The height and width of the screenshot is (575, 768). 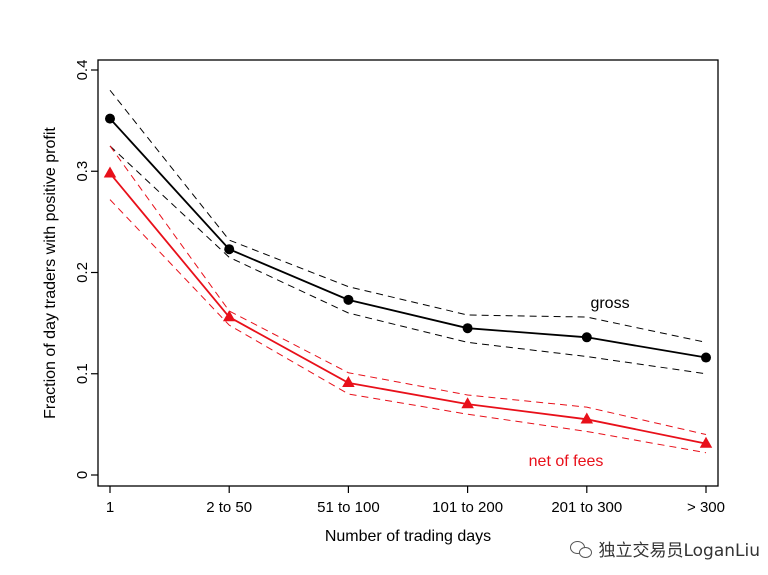 I want to click on y-tick-label-2: 0.2, so click(x=82, y=272).